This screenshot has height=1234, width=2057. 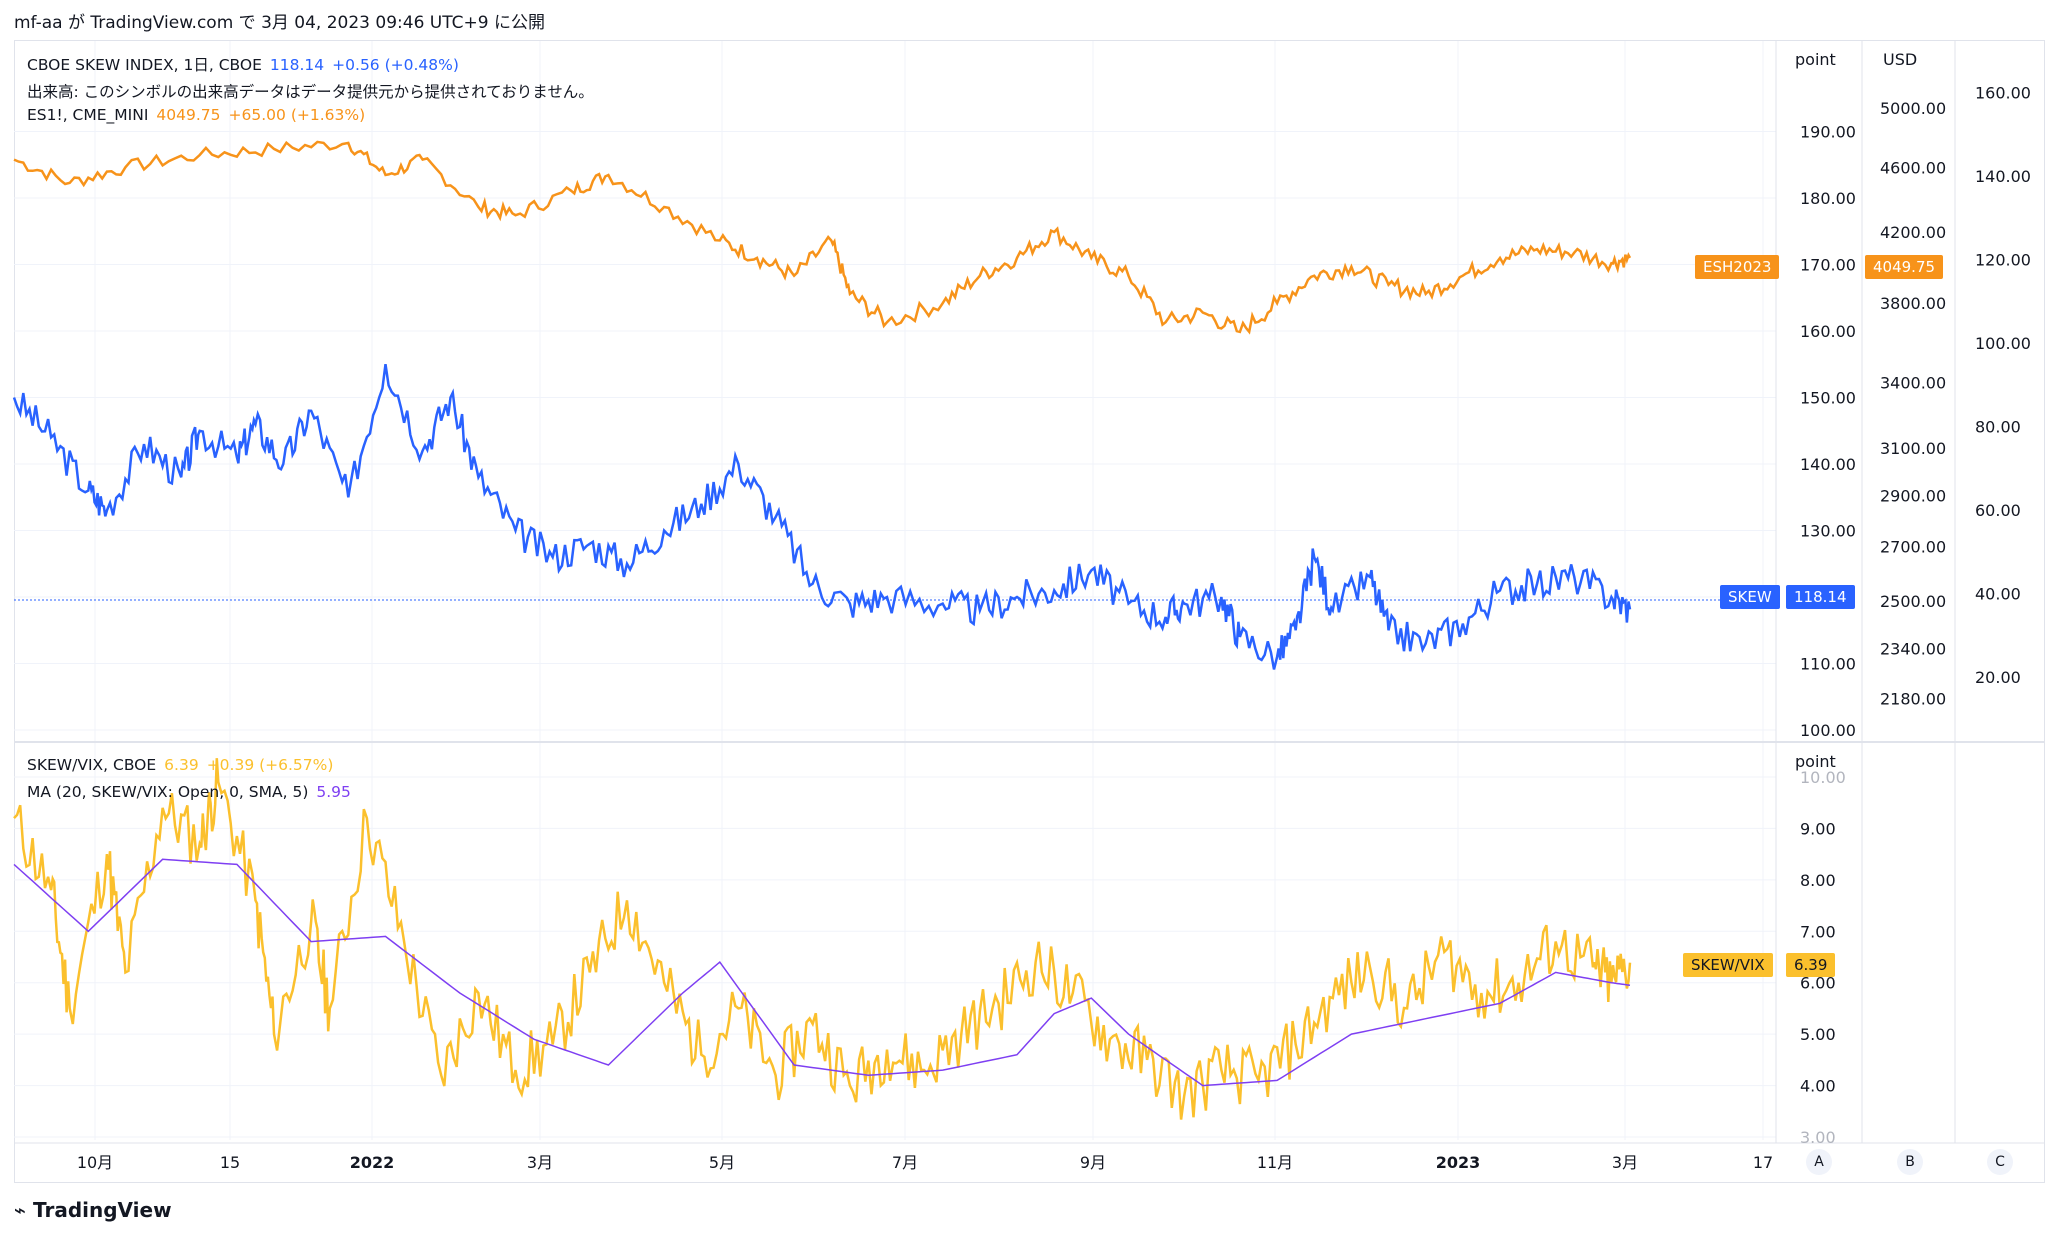 I want to click on usd-tick-label: 2500.00, so click(x=1913, y=601).